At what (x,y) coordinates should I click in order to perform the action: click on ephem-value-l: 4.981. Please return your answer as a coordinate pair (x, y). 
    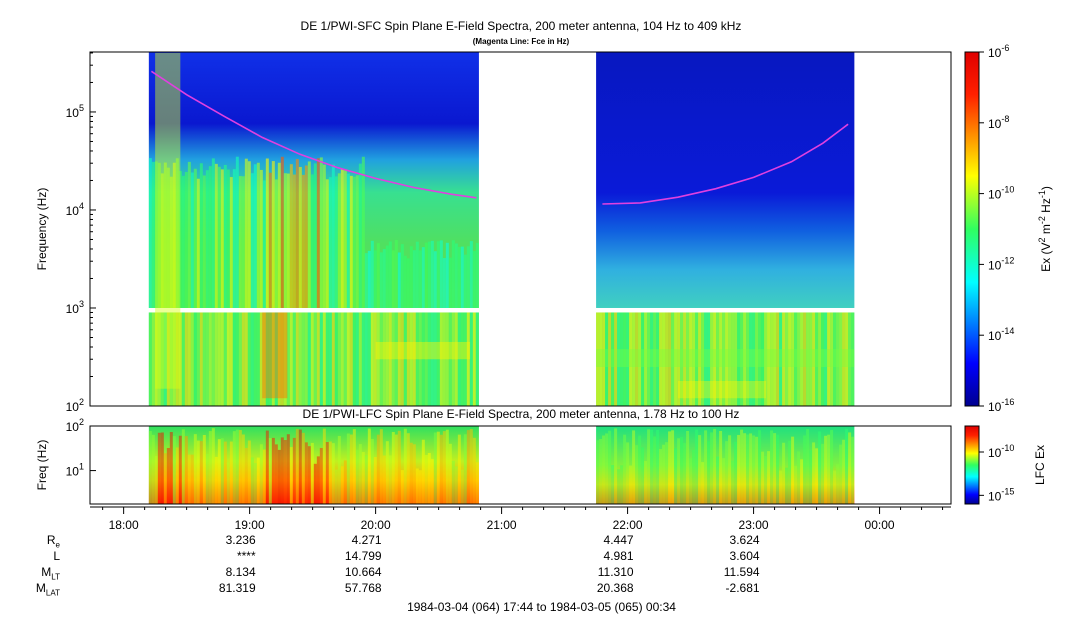
    Looking at the image, I should click on (618, 556).